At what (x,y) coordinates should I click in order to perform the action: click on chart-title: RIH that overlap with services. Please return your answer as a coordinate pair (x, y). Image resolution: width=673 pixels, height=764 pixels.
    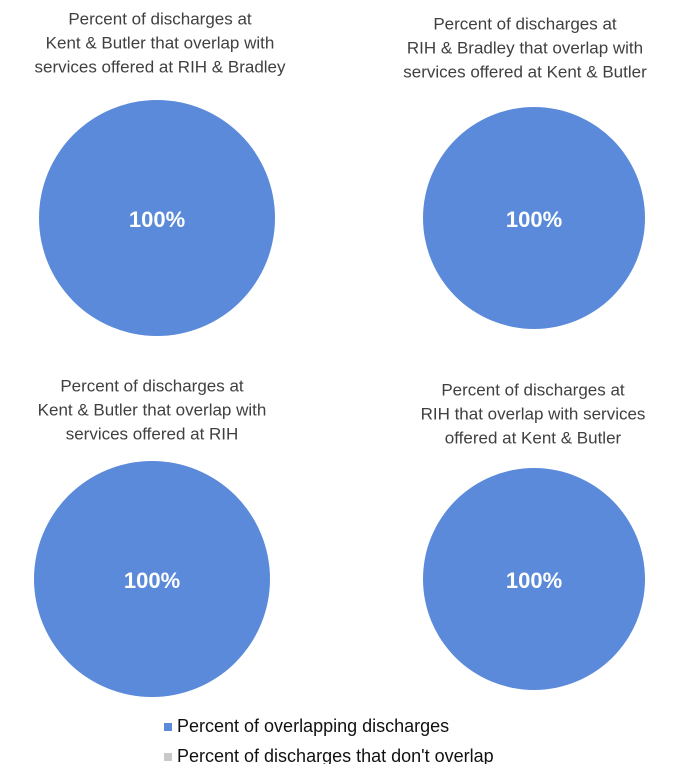
    Looking at the image, I should click on (533, 413).